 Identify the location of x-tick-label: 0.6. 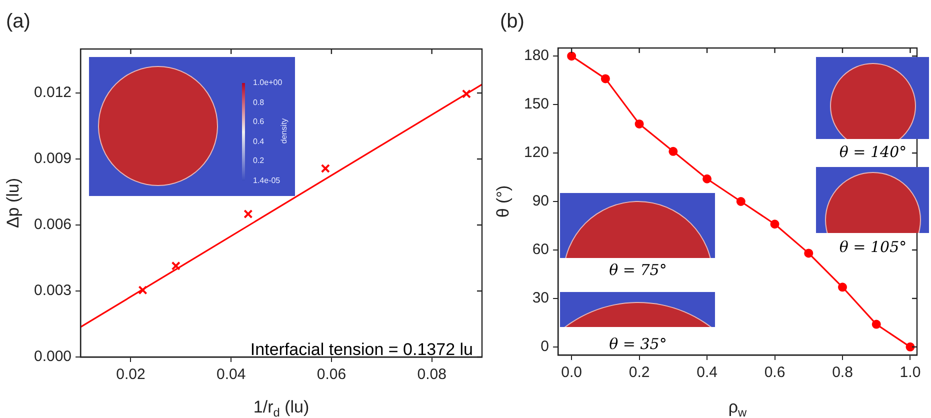
(775, 373).